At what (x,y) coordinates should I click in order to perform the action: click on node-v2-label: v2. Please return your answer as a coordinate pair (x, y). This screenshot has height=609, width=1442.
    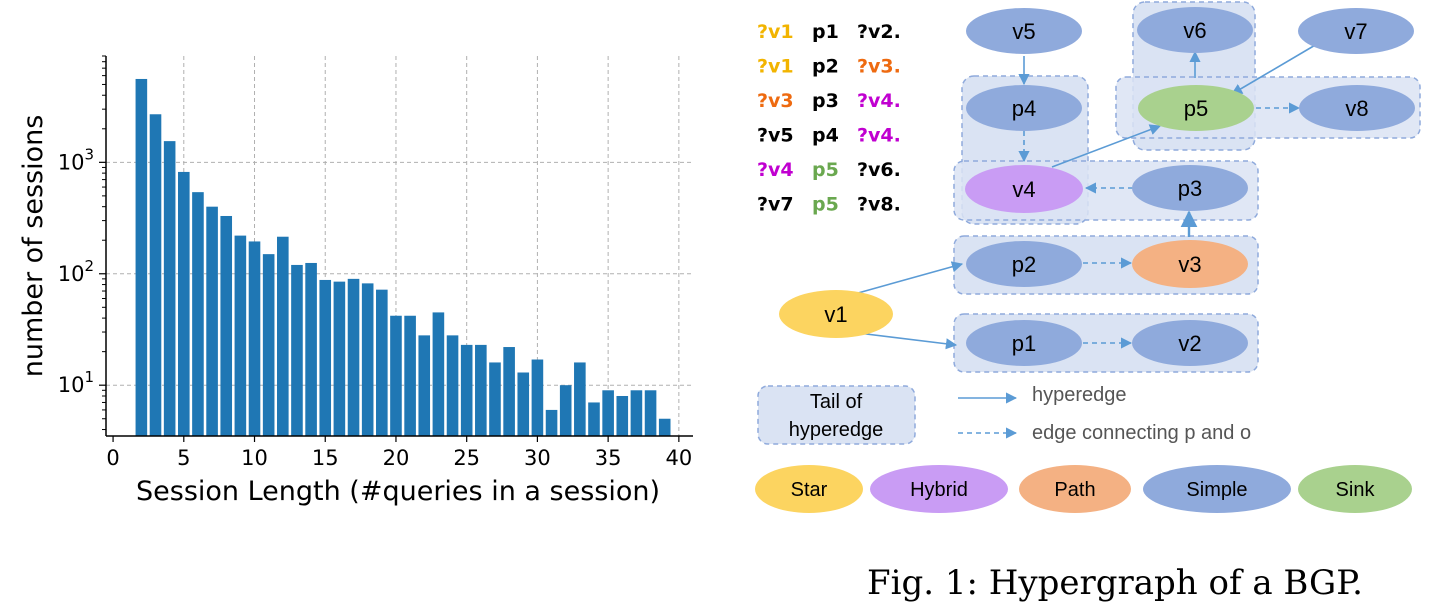
    Looking at the image, I should click on (1189, 343).